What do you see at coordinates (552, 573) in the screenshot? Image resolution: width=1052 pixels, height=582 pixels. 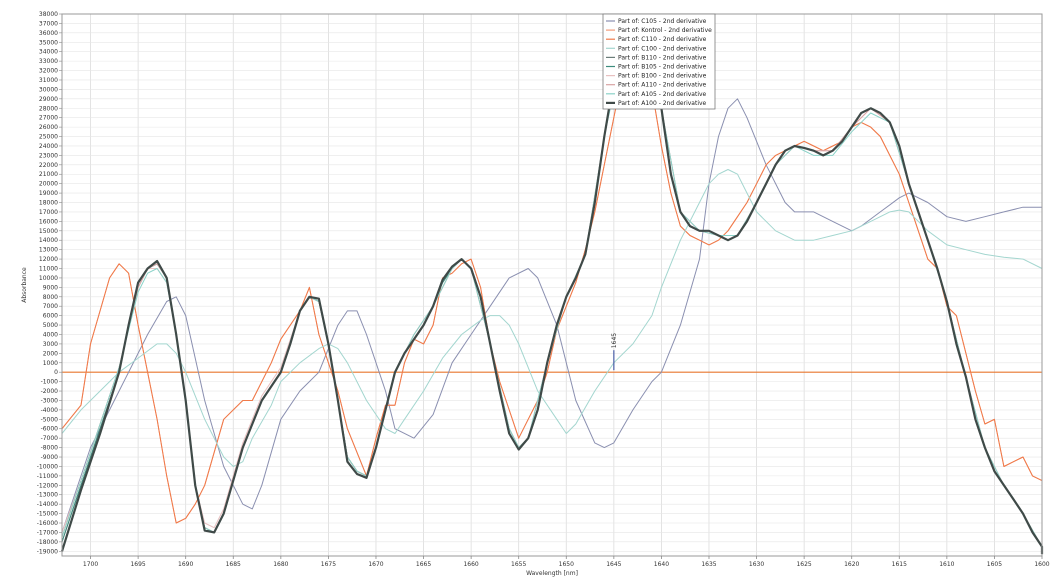 I see `x-axis-title: Wavelength [nm]` at bounding box center [552, 573].